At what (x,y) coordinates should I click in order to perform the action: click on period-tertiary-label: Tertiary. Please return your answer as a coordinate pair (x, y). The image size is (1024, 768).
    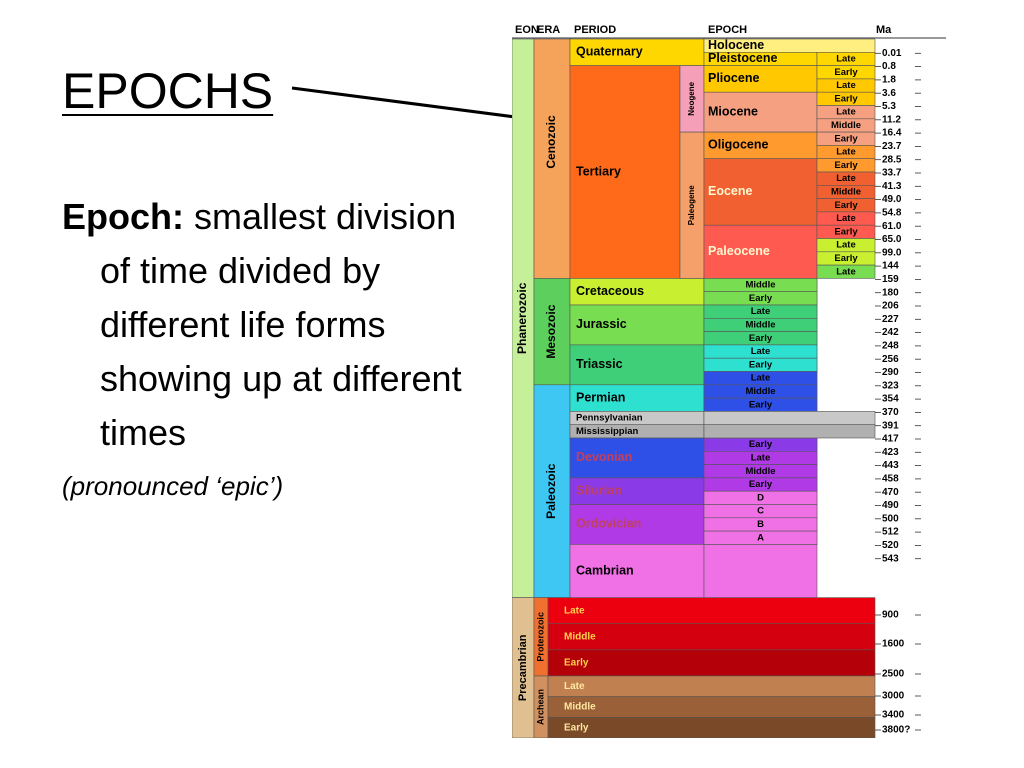
    Looking at the image, I should click on (598, 171).